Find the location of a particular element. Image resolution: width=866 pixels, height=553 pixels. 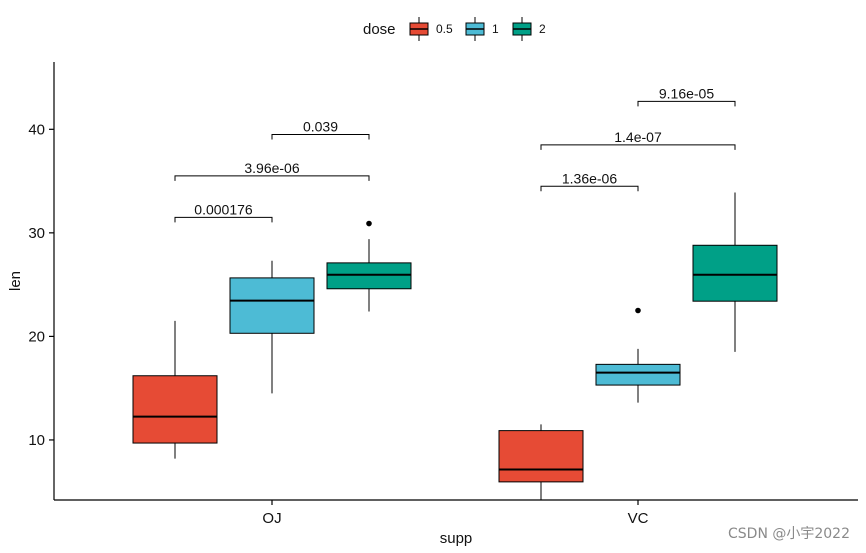

legend-label: 2 is located at coordinates (542, 29).